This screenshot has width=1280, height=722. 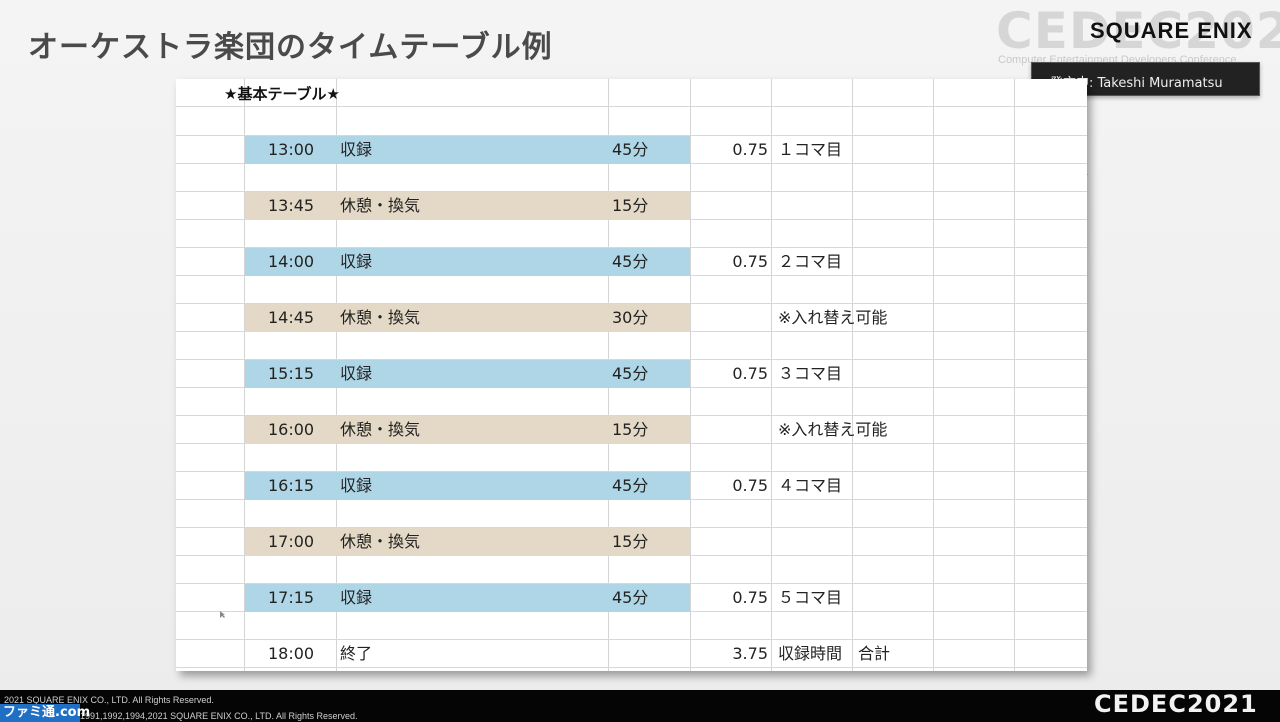 I want to click on footer-bar, so click(x=640, y=706).